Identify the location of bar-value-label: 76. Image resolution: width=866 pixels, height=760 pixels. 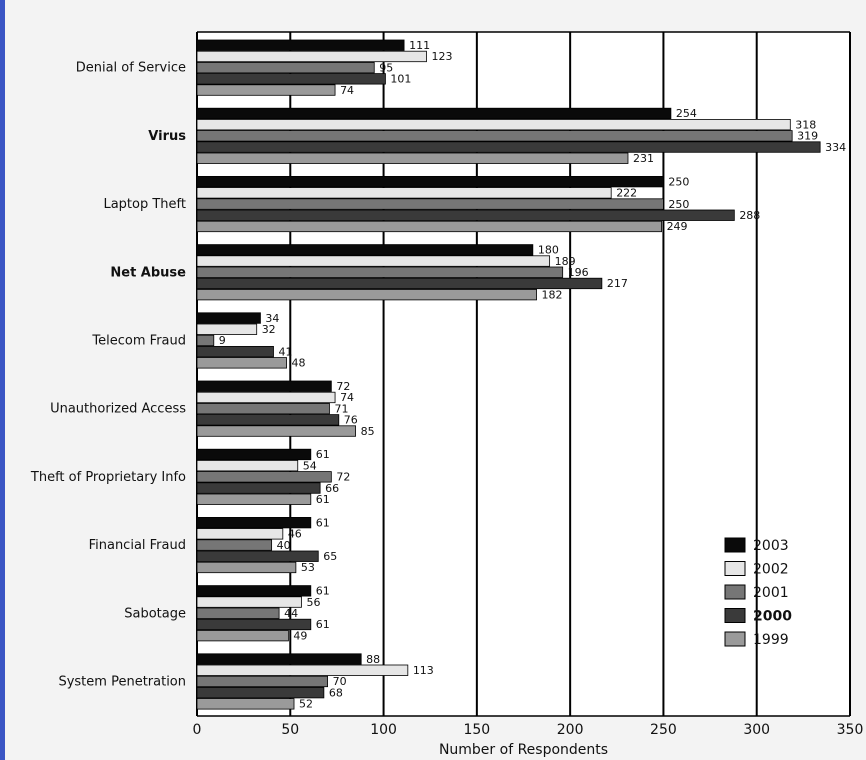
(351, 420).